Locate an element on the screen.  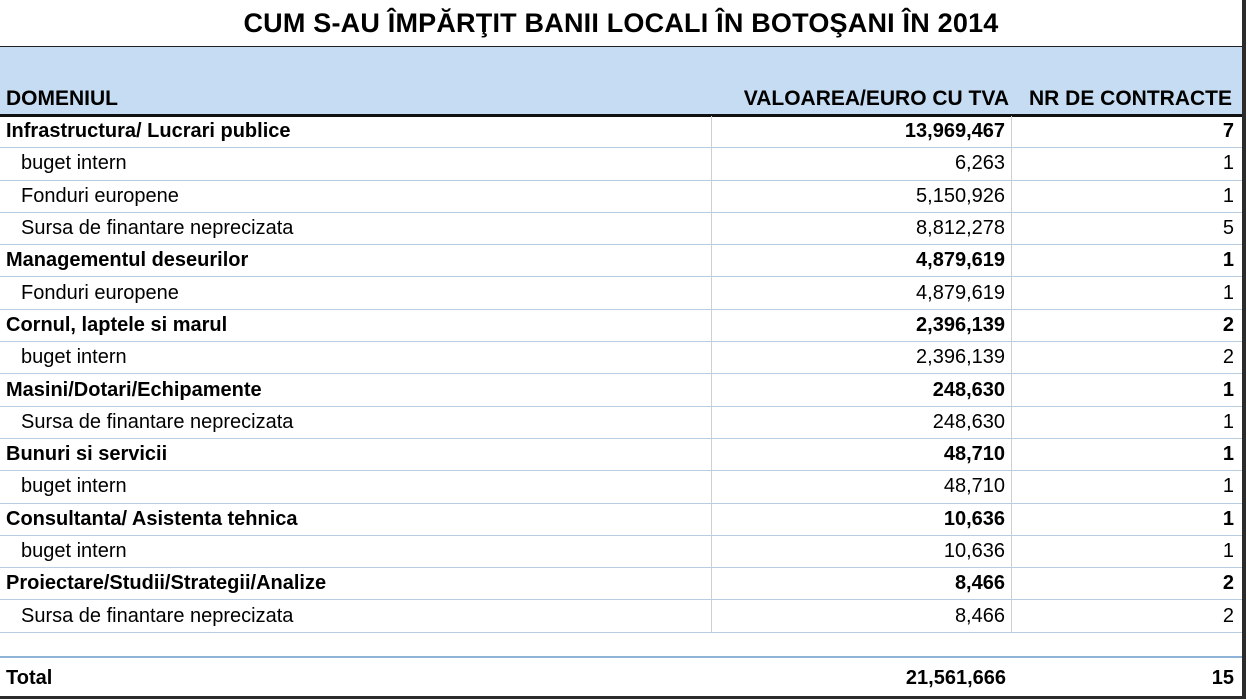
row-contracts: 7 is located at coordinates (1228, 131).